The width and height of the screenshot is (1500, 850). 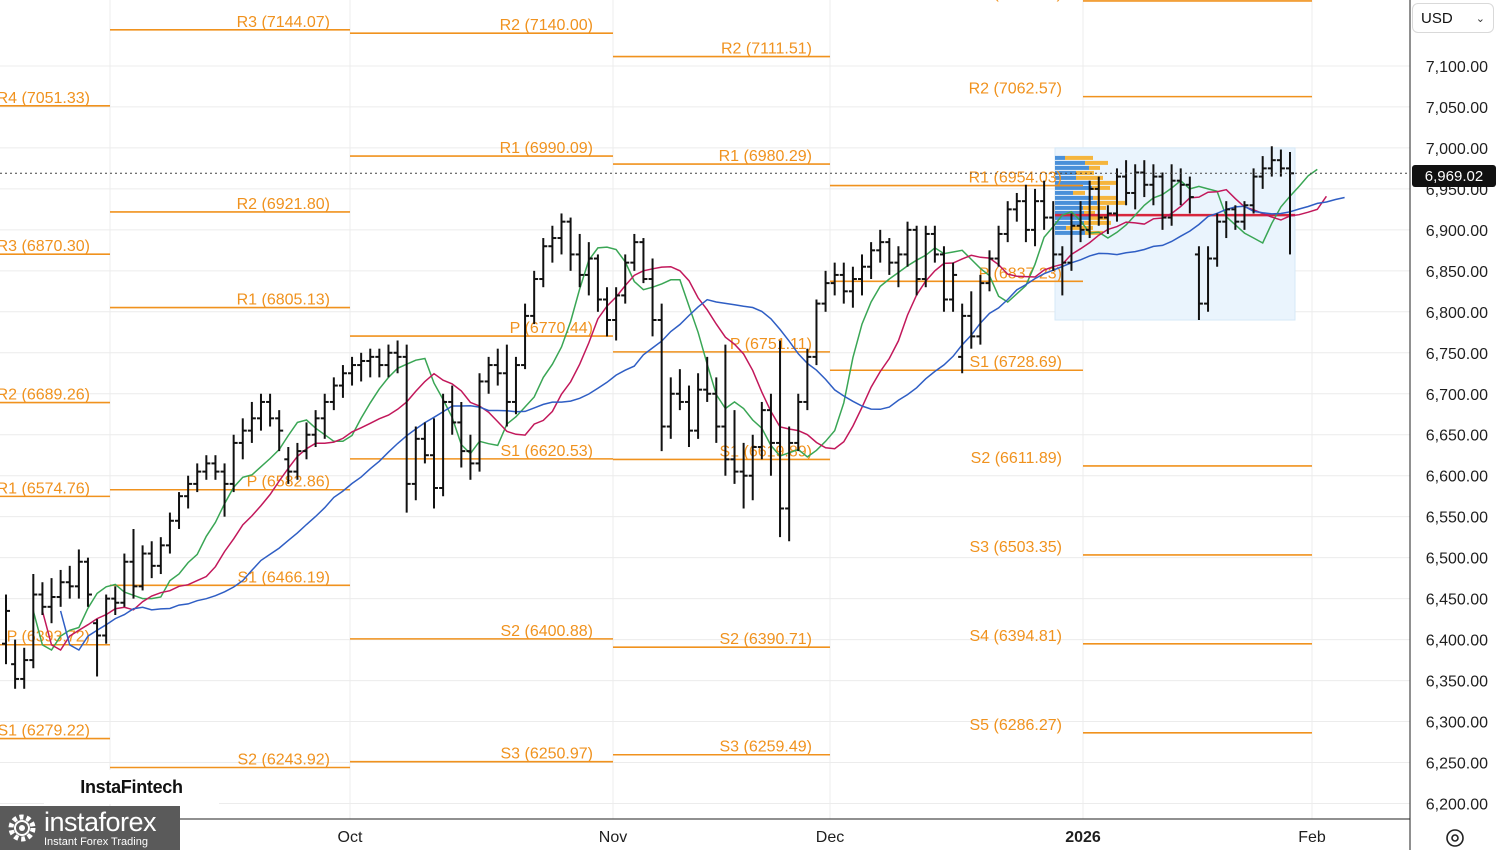 I want to click on pivot-label: S3 (6503.35), so click(x=1015, y=547).